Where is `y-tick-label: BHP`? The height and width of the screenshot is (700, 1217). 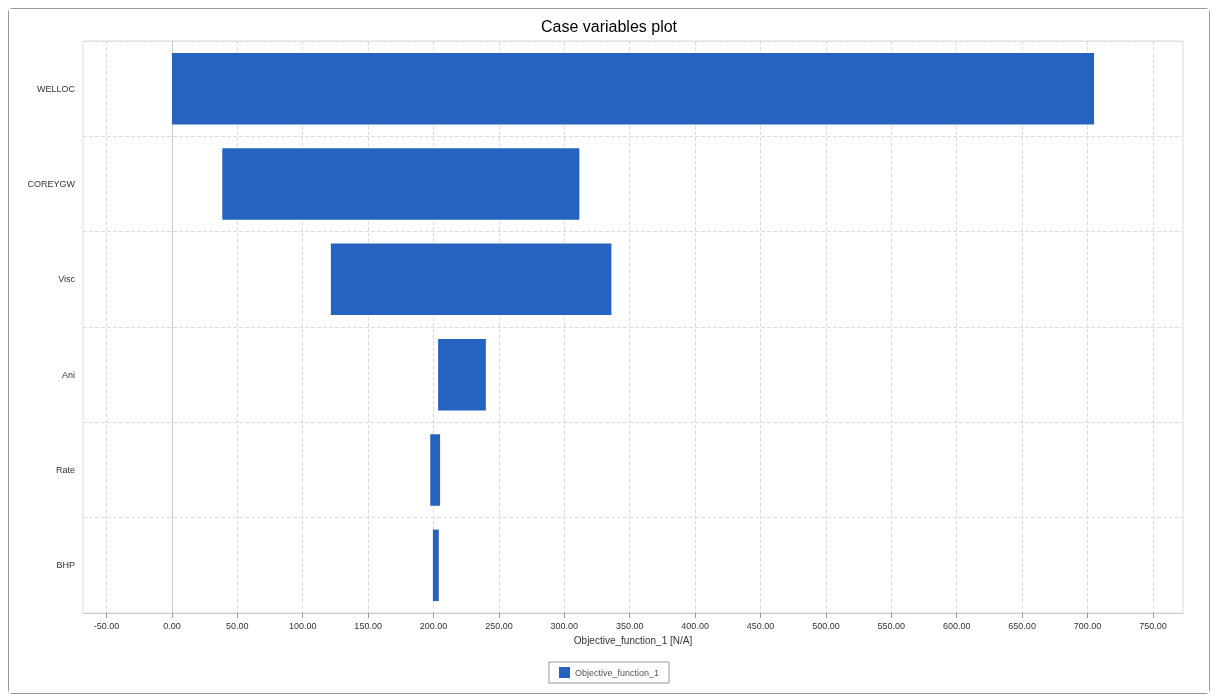
y-tick-label: BHP is located at coordinates (65, 565).